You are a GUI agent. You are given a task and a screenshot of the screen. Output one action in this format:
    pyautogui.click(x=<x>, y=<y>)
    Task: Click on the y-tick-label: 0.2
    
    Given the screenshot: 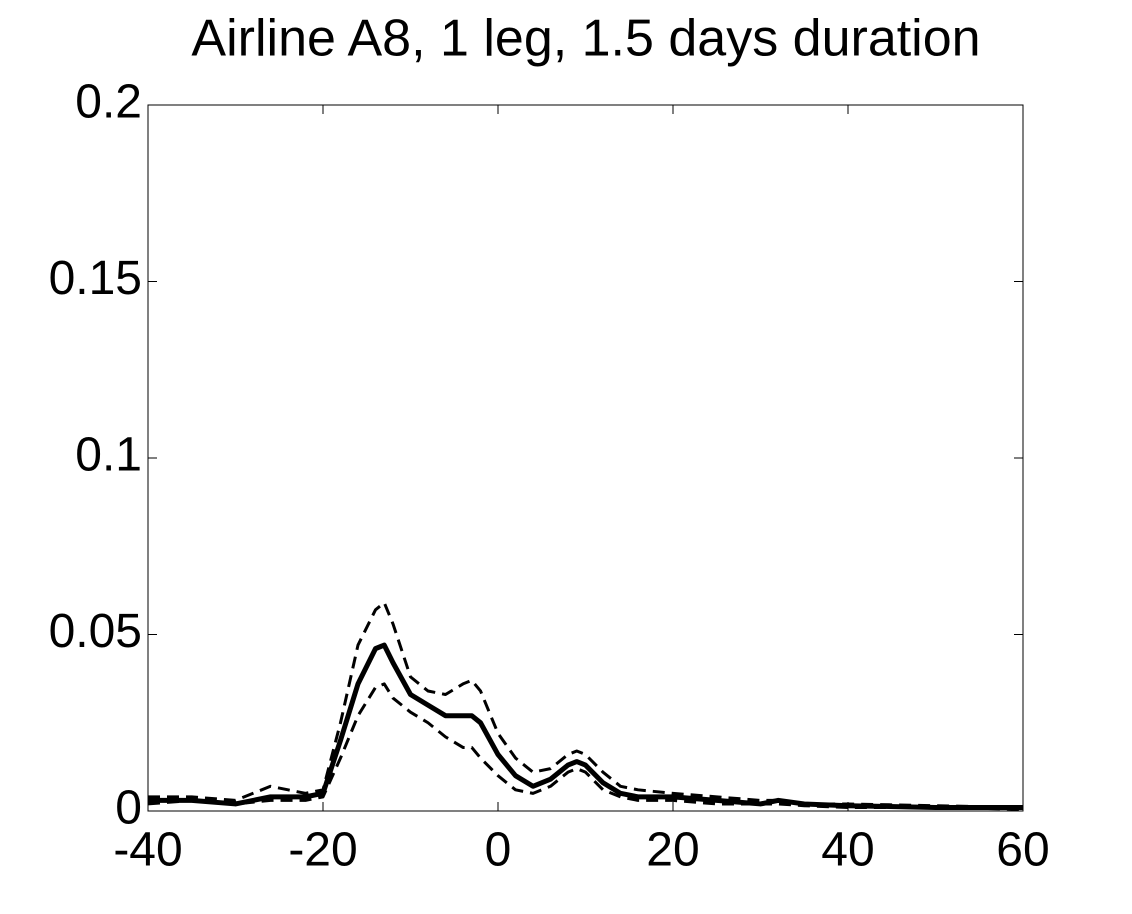 What is the action you would take?
    pyautogui.click(x=108, y=102)
    